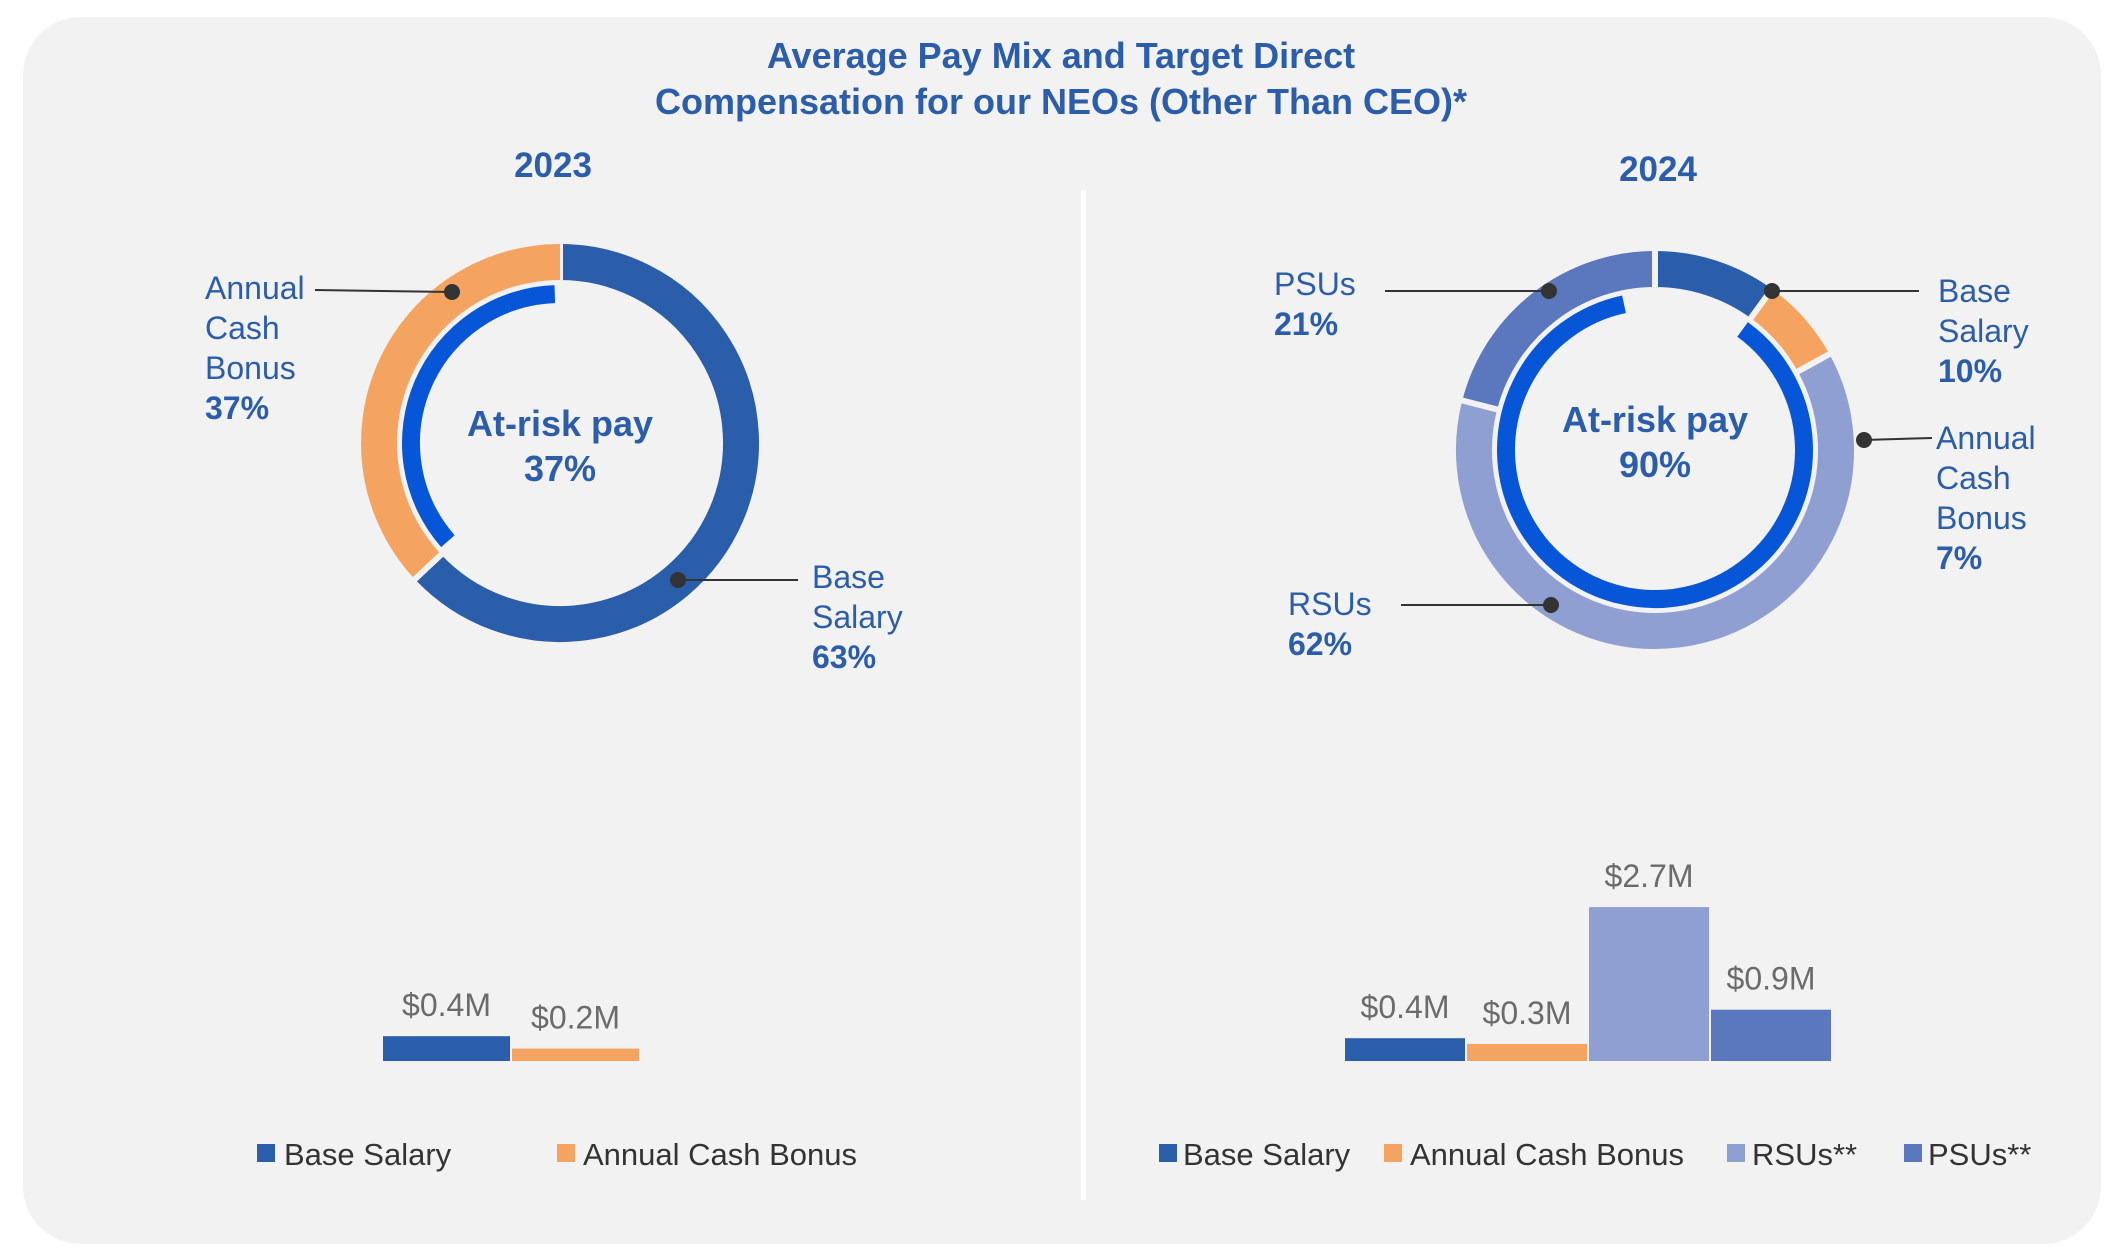  What do you see at coordinates (1790, 330) in the screenshot?
I see `donut-2024-slice-annual-cash-bonus` at bounding box center [1790, 330].